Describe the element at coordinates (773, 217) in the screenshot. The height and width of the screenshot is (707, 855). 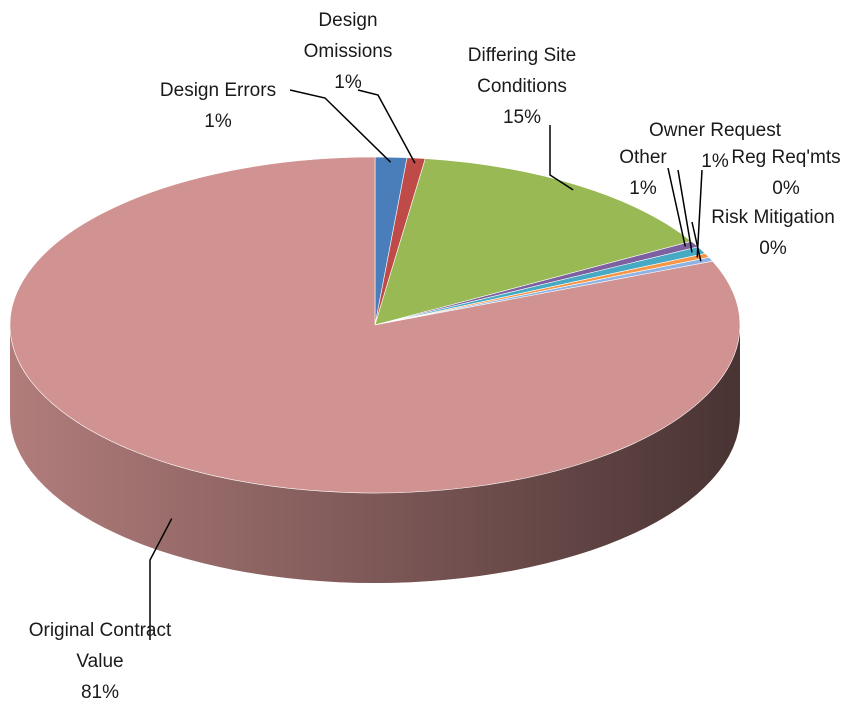
I see `category: Risk Mitigation` at that location.